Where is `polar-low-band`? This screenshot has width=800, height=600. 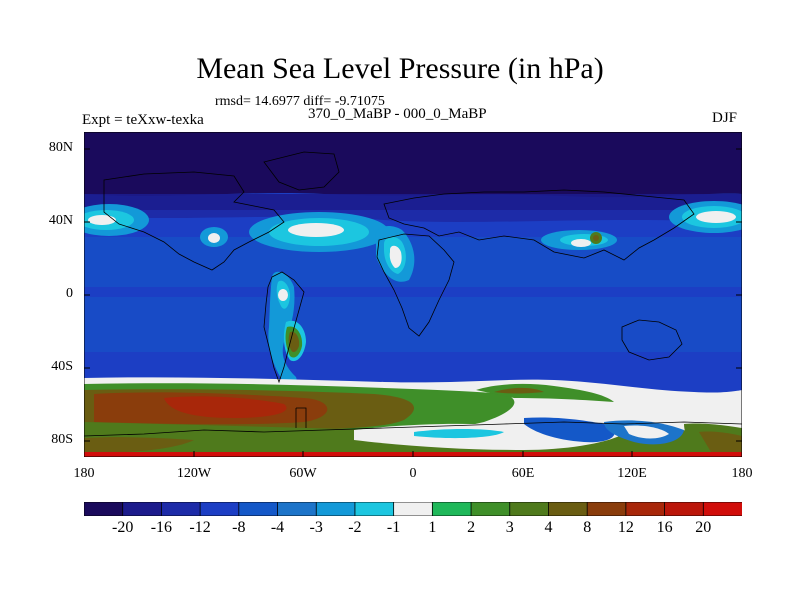 polar-low-band is located at coordinates (413, 159).